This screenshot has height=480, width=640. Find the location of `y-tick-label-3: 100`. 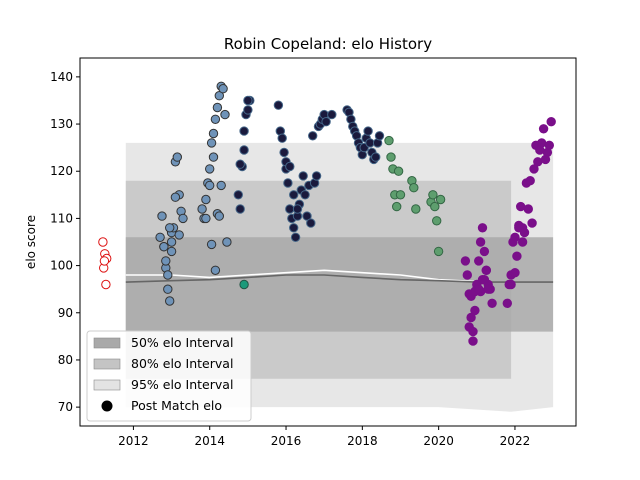

y-tick-label-3: 100 is located at coordinates (61, 266).